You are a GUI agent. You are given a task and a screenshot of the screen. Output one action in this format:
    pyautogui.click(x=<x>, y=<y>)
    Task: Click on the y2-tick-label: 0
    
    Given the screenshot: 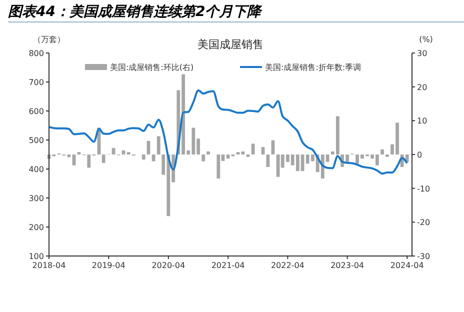 What is the action you would take?
    pyautogui.click(x=419, y=155)
    